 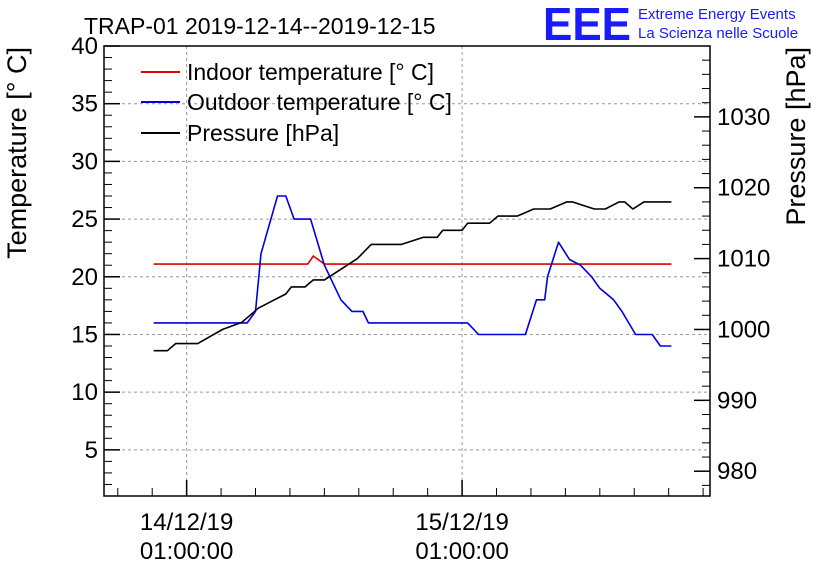 What do you see at coordinates (796, 136) in the screenshot?
I see `right-axis-title: Pressure [hPa]` at bounding box center [796, 136].